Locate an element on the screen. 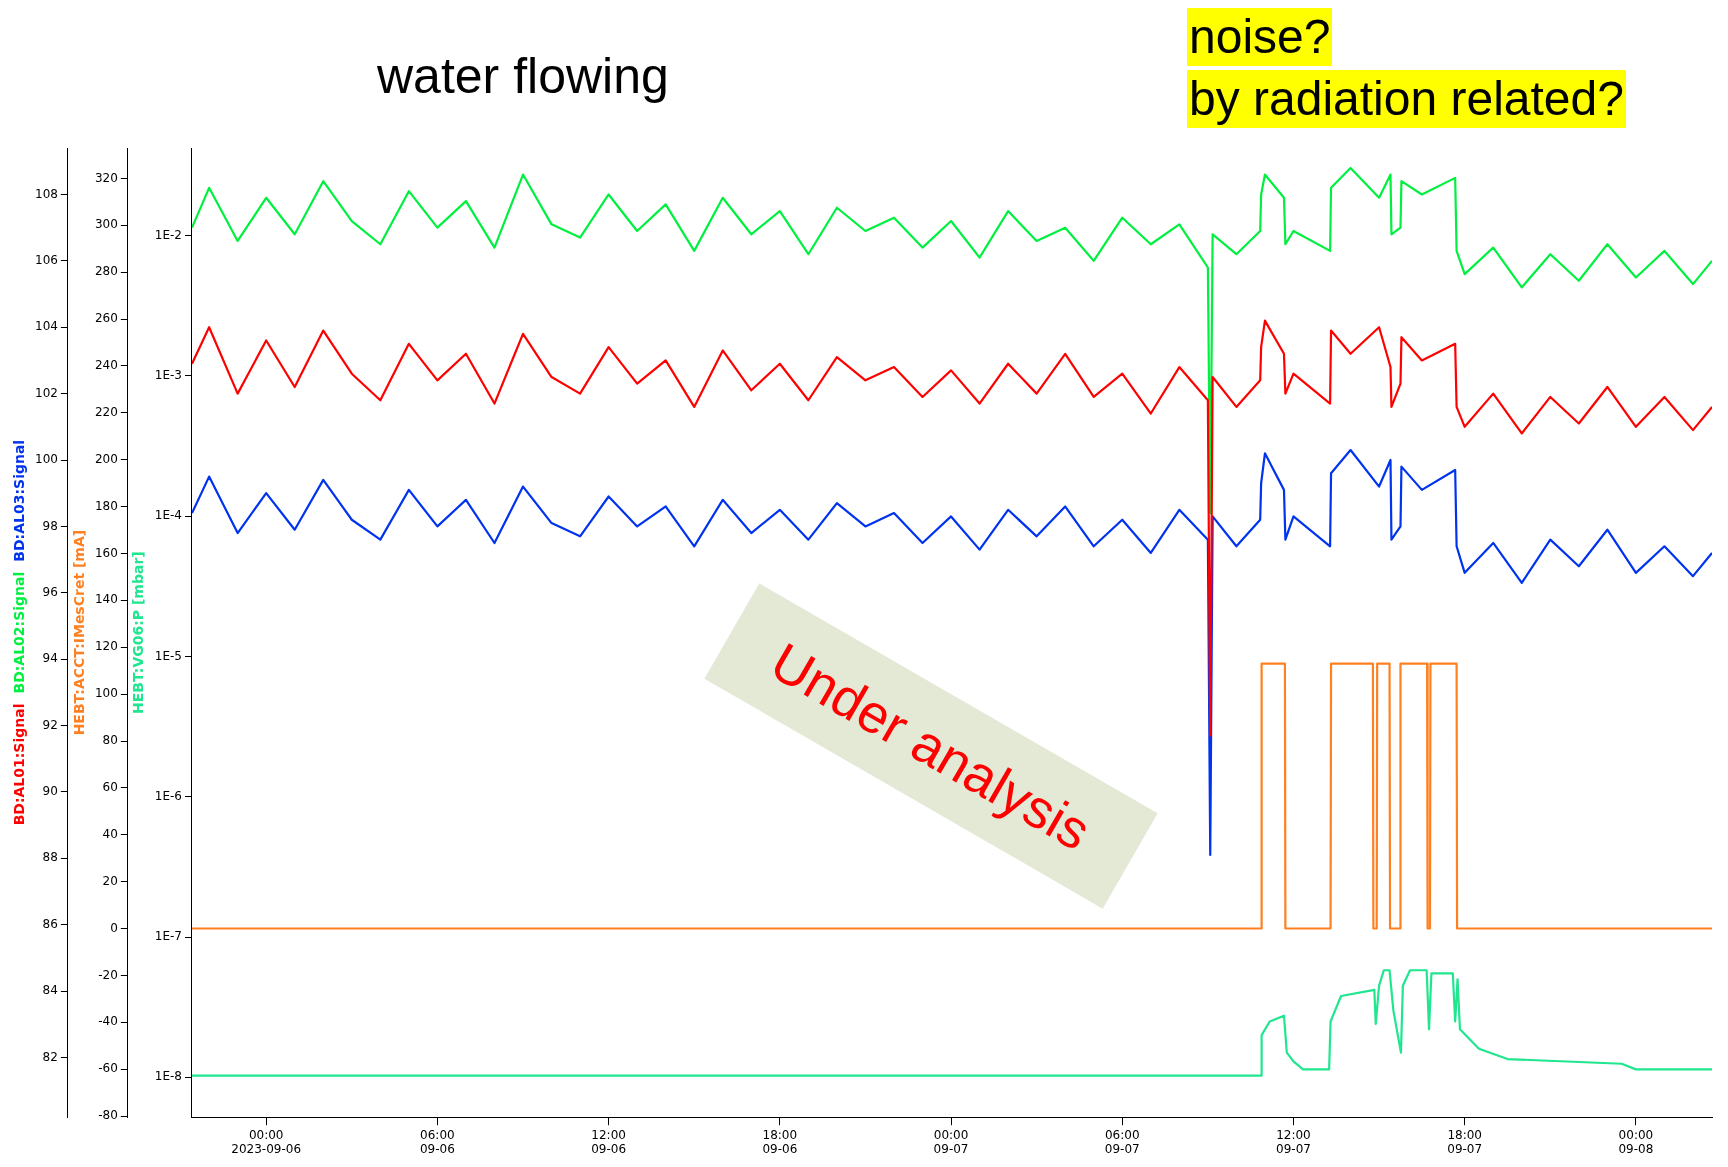 This screenshot has width=1728, height=1167. y-tick-label: 96 is located at coordinates (50, 591).